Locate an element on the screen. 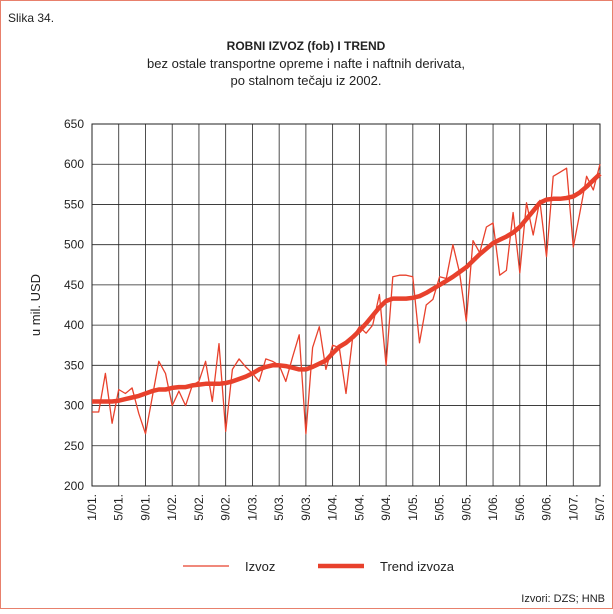  x-tick-label: 5/07. is located at coordinates (600, 507).